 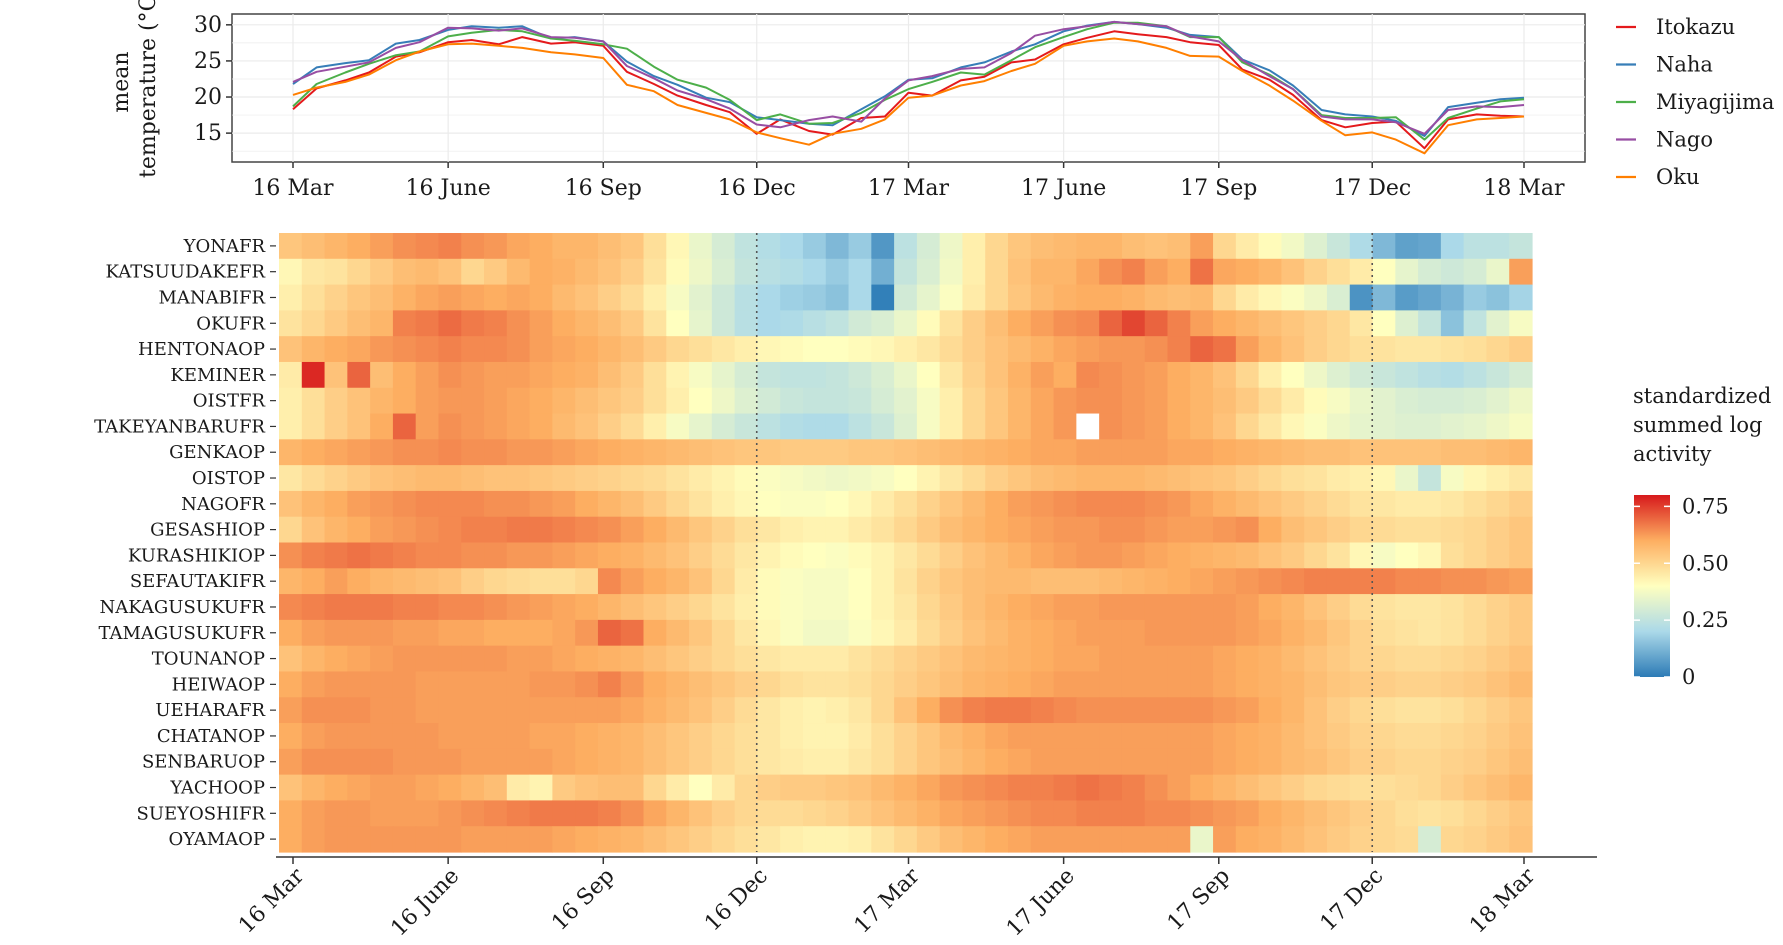 What do you see at coordinates (228, 478) in the screenshot?
I see `heatmap-row-label-oistop: OISTOP` at bounding box center [228, 478].